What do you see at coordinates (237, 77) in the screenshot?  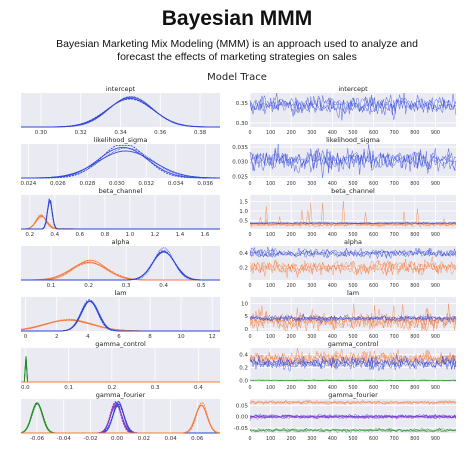 I see `figure-title: Model Trace` at bounding box center [237, 77].